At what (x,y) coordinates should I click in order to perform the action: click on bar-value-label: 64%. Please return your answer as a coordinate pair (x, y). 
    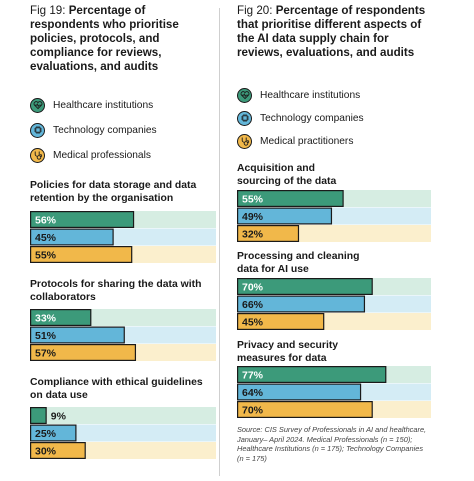
    Looking at the image, I should click on (253, 393).